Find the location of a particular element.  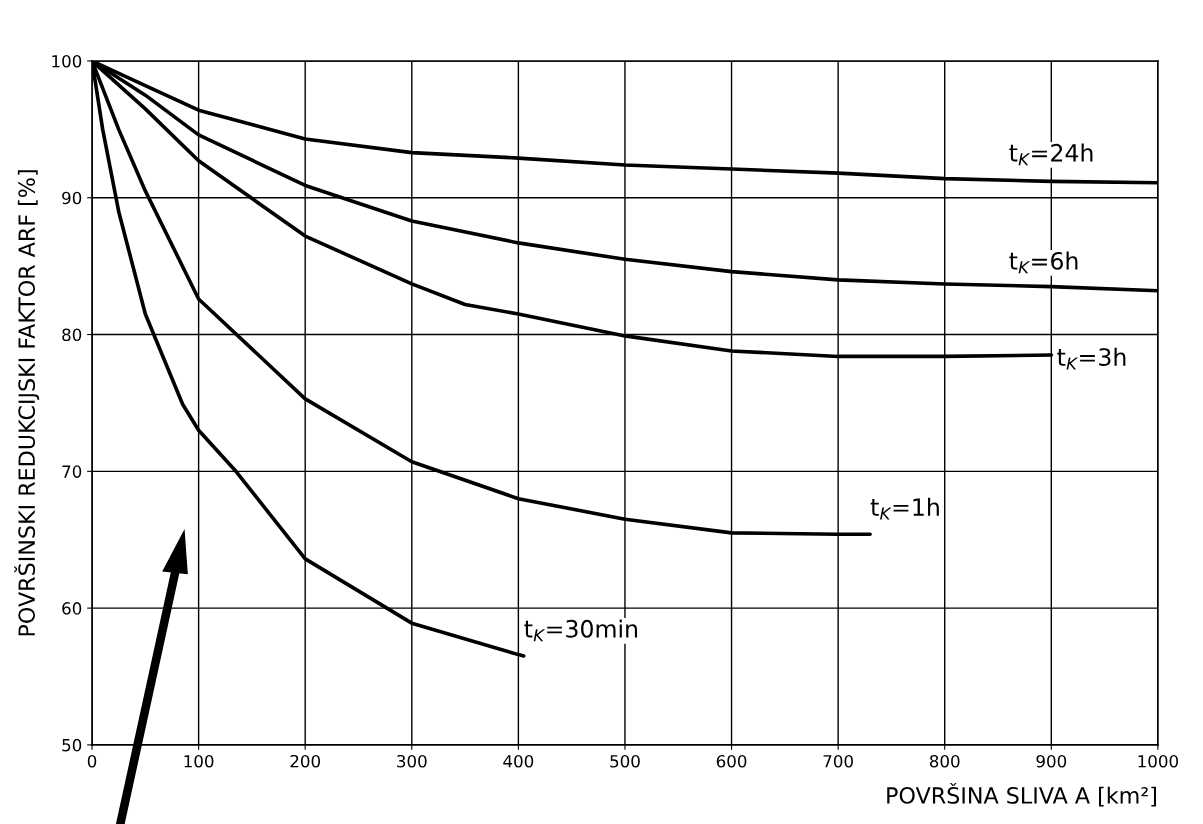

x-tick-label: 500 is located at coordinates (625, 761).